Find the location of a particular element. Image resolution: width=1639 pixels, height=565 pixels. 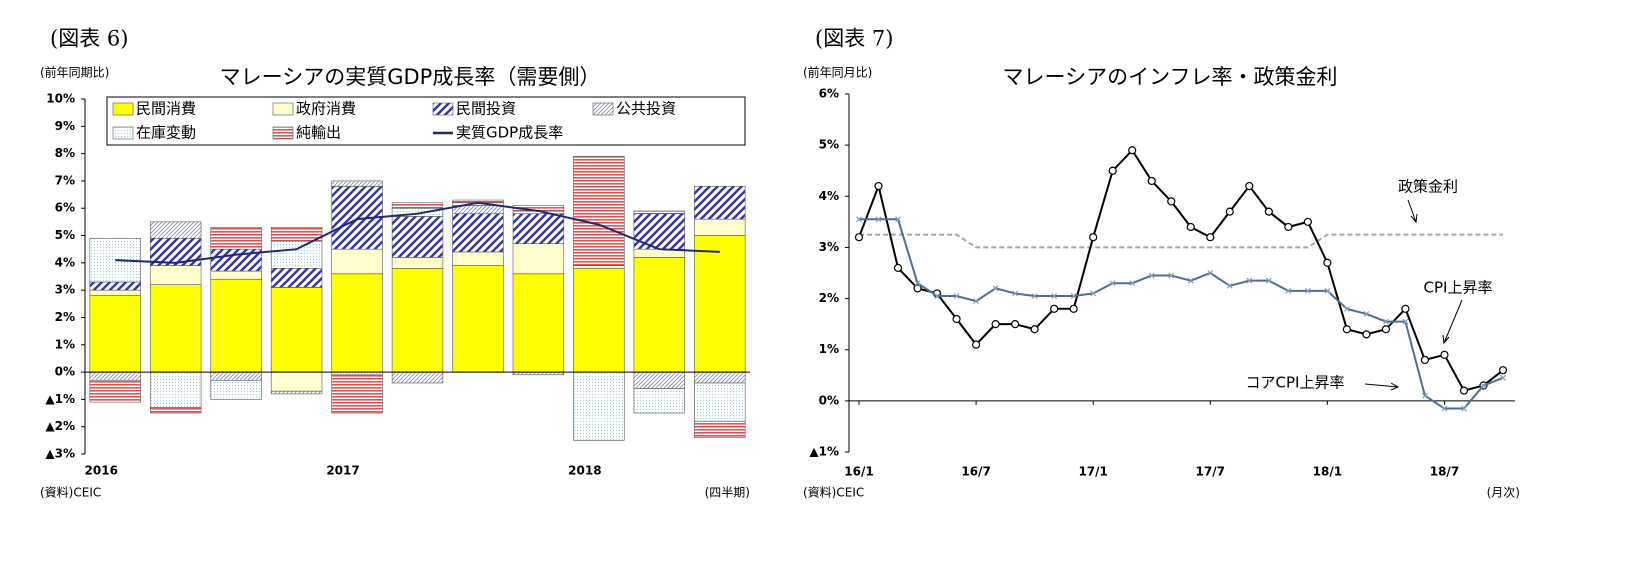

y-tick-label: 9% is located at coordinates (65, 126).